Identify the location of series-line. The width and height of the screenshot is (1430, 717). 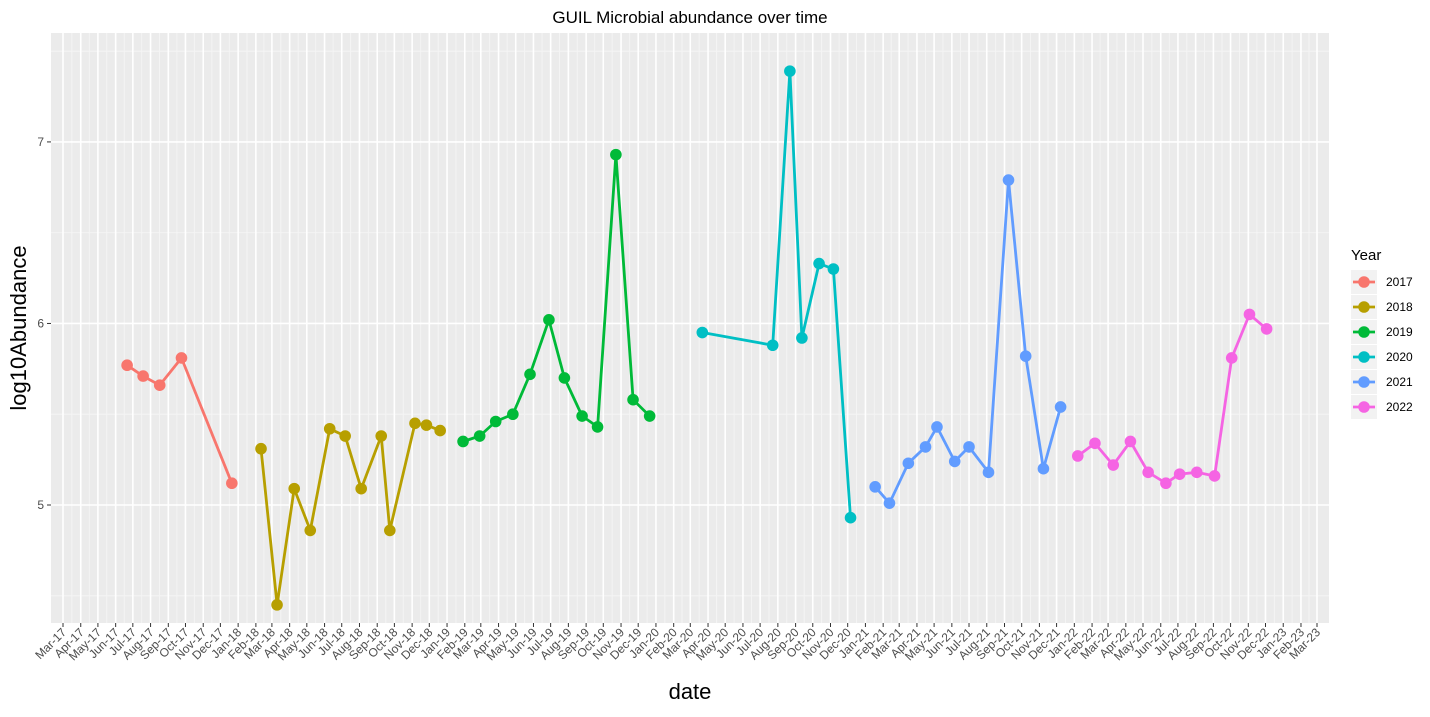
(968, 341).